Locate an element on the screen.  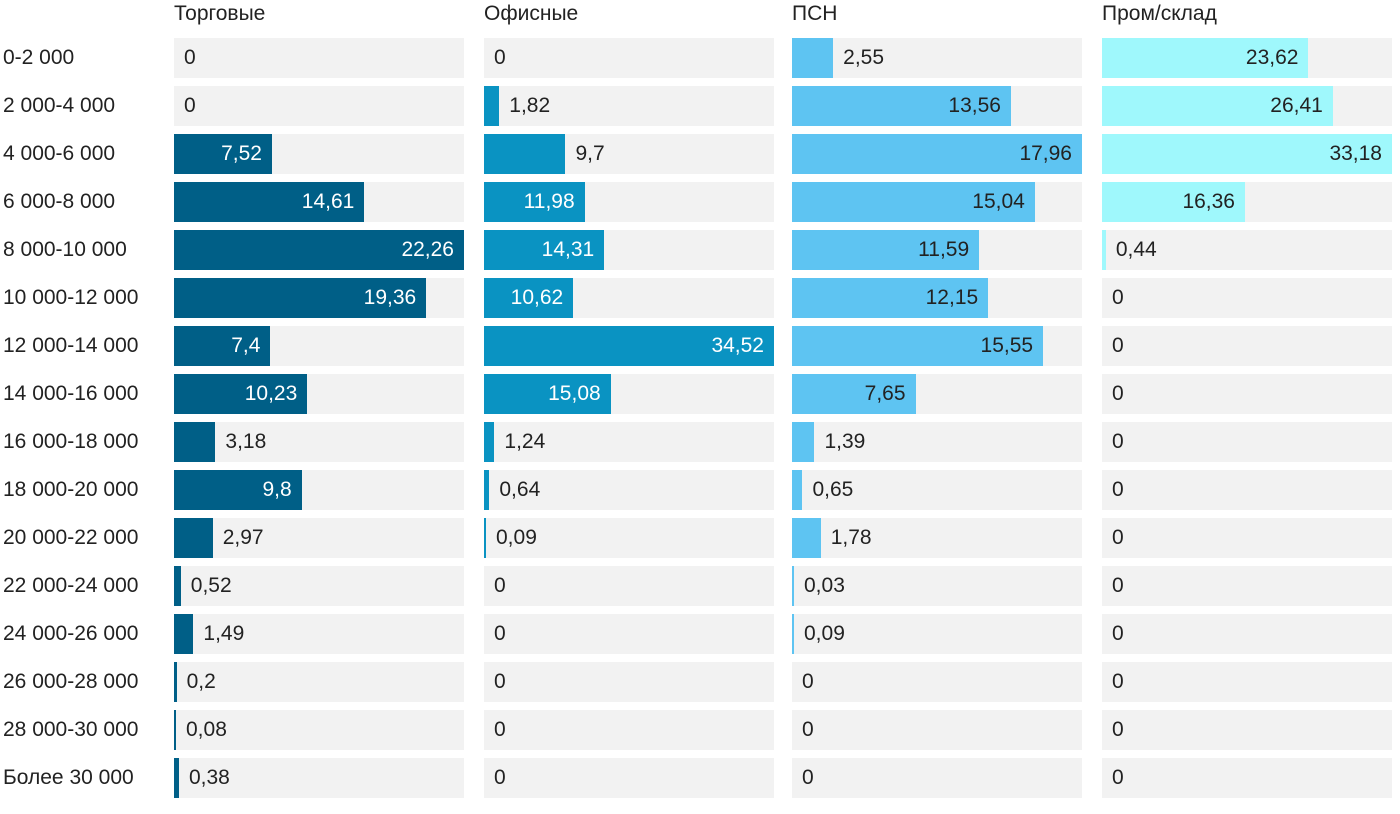
bar-value-label: 15,55 is located at coordinates (1007, 345).